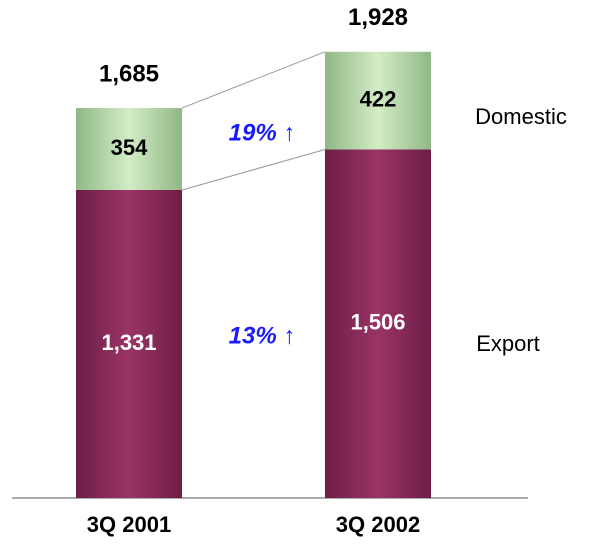 The height and width of the screenshot is (547, 598). Describe the element at coordinates (262, 335) in the screenshot. I see `annotation: 13% ↑` at that location.